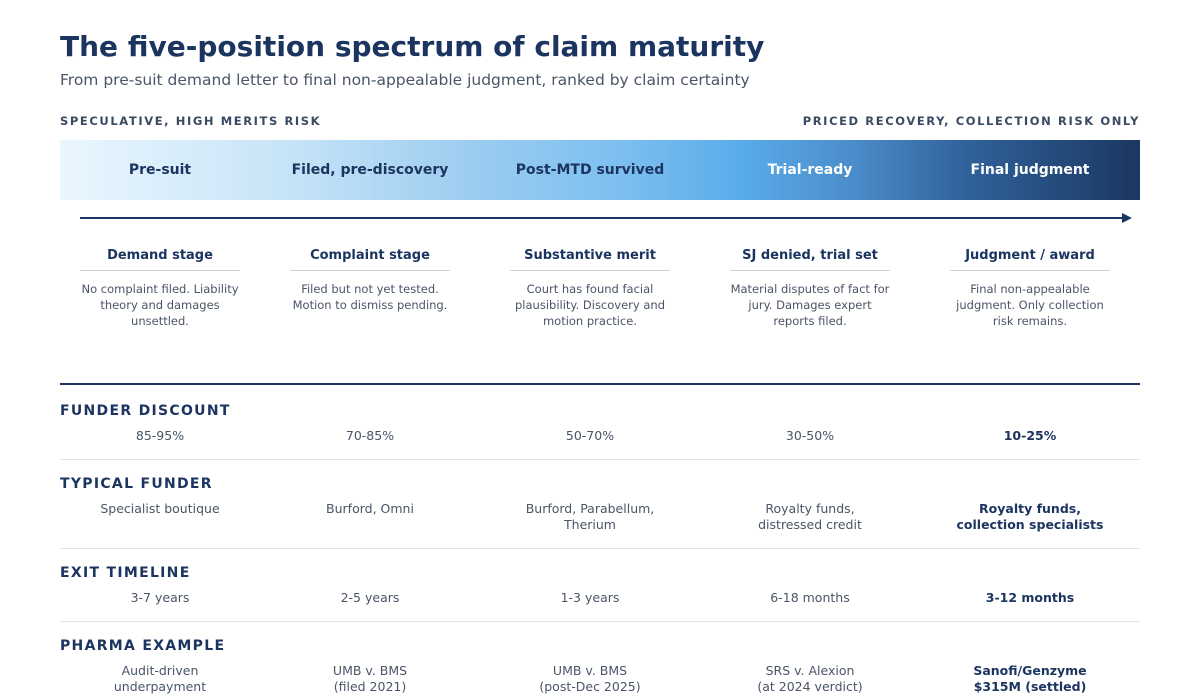 The width and height of the screenshot is (1200, 700). I want to click on table-cell: 10-25%, so click(1030, 436).